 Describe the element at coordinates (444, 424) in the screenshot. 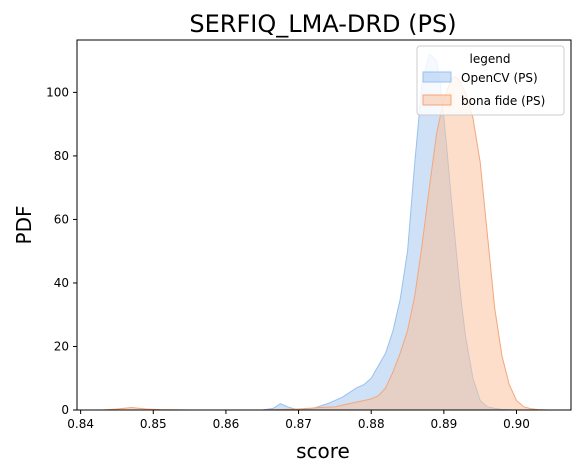

I see `x-tick-label: 0.89` at that location.